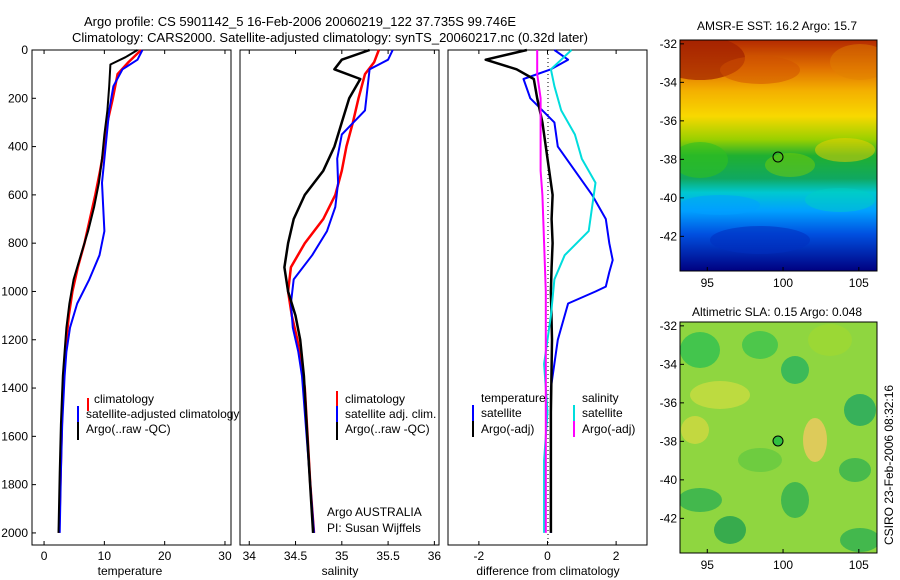  What do you see at coordinates (18, 98) in the screenshot?
I see `y-tick-label: 200` at bounding box center [18, 98].